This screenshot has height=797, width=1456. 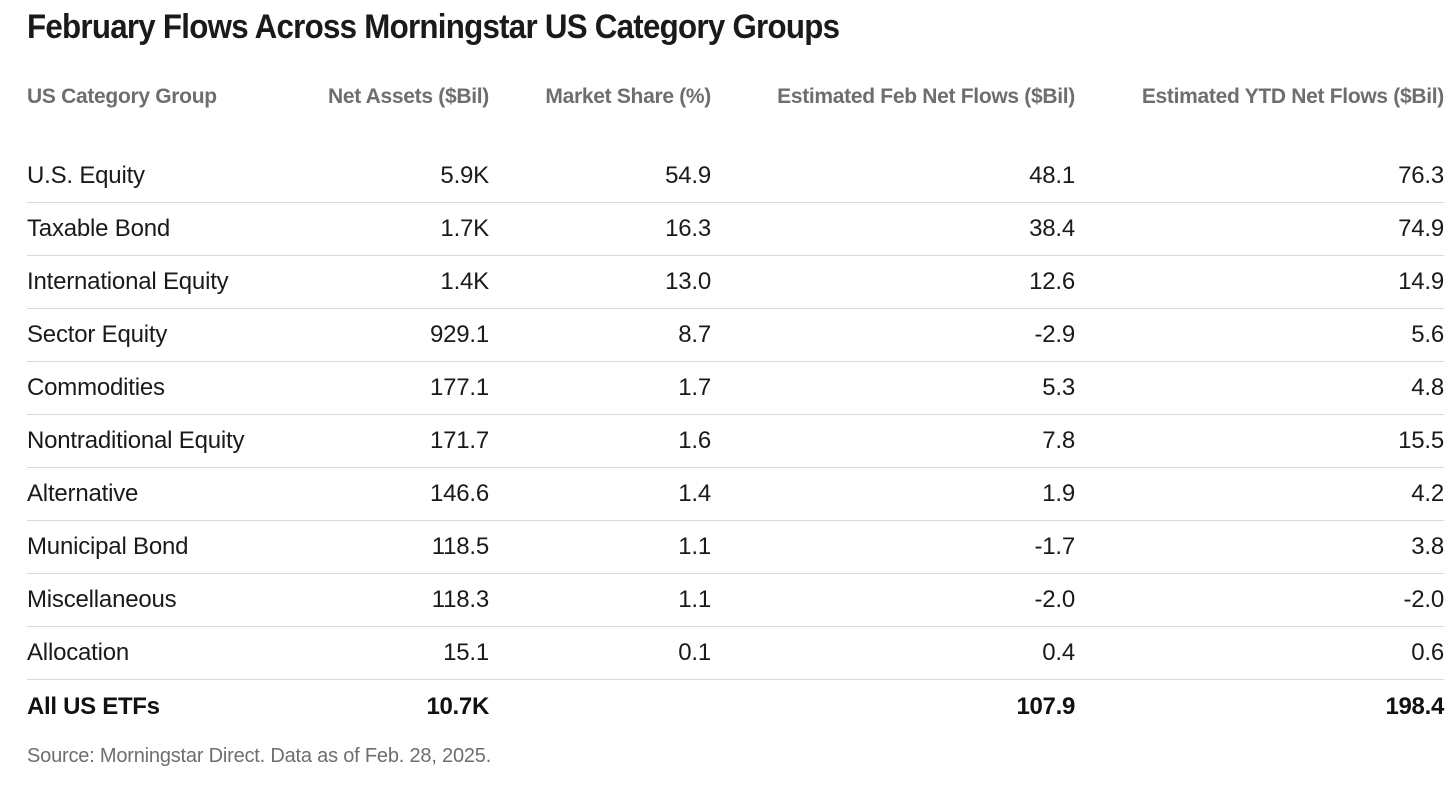 What do you see at coordinates (398, 494) in the screenshot?
I see `cell-net-assets: 146.6` at bounding box center [398, 494].